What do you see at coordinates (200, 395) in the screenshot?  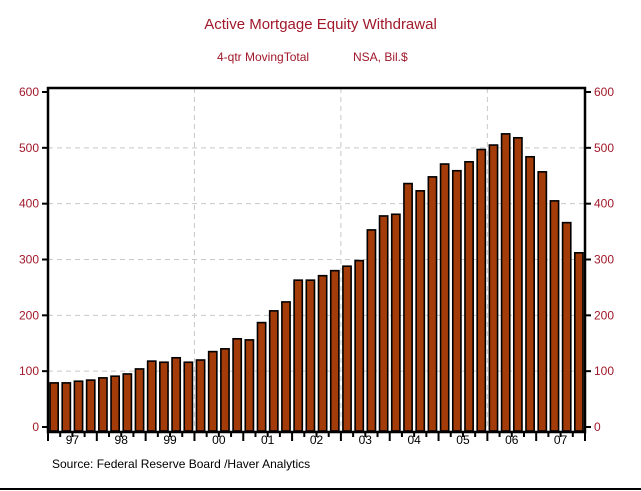 I see `bar-2000Q1` at bounding box center [200, 395].